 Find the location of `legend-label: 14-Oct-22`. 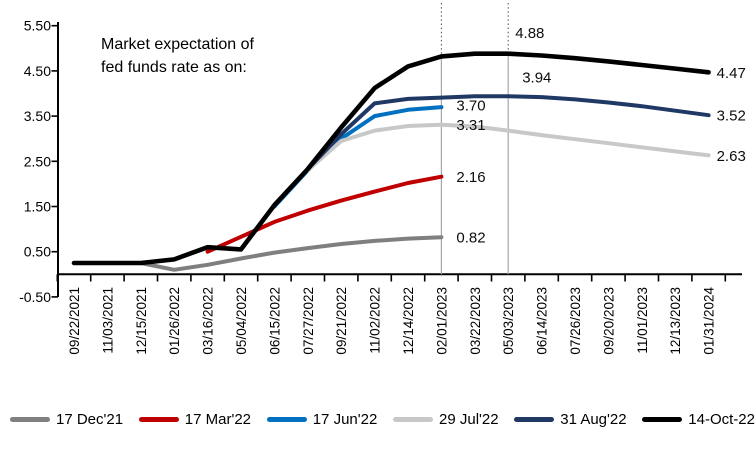

legend-label: 14-Oct-22 is located at coordinates (721, 419).